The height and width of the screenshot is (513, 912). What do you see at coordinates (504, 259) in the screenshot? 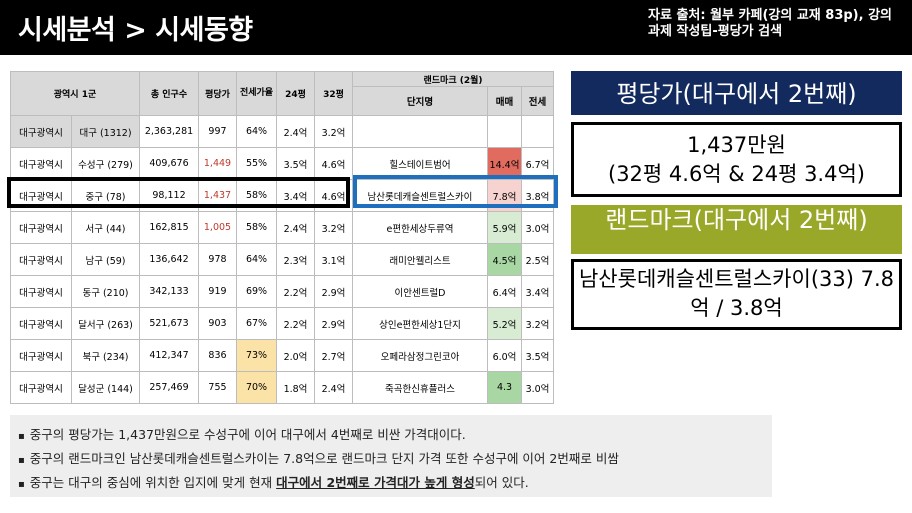
I see `cell-sale: 4.5억` at bounding box center [504, 259].